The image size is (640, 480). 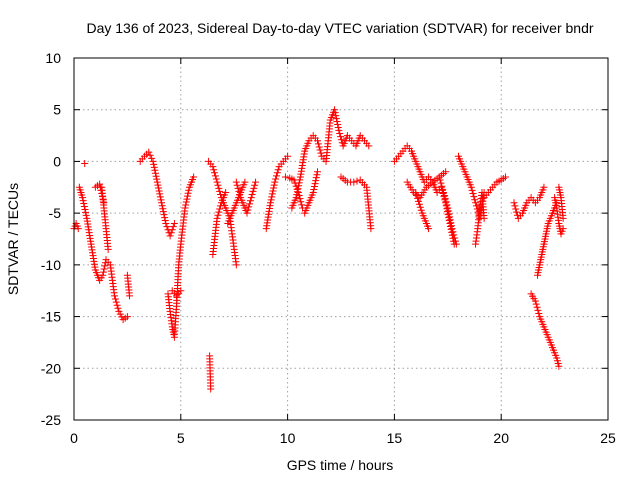 What do you see at coordinates (545, 330) in the screenshot?
I see `series-s31` at bounding box center [545, 330].